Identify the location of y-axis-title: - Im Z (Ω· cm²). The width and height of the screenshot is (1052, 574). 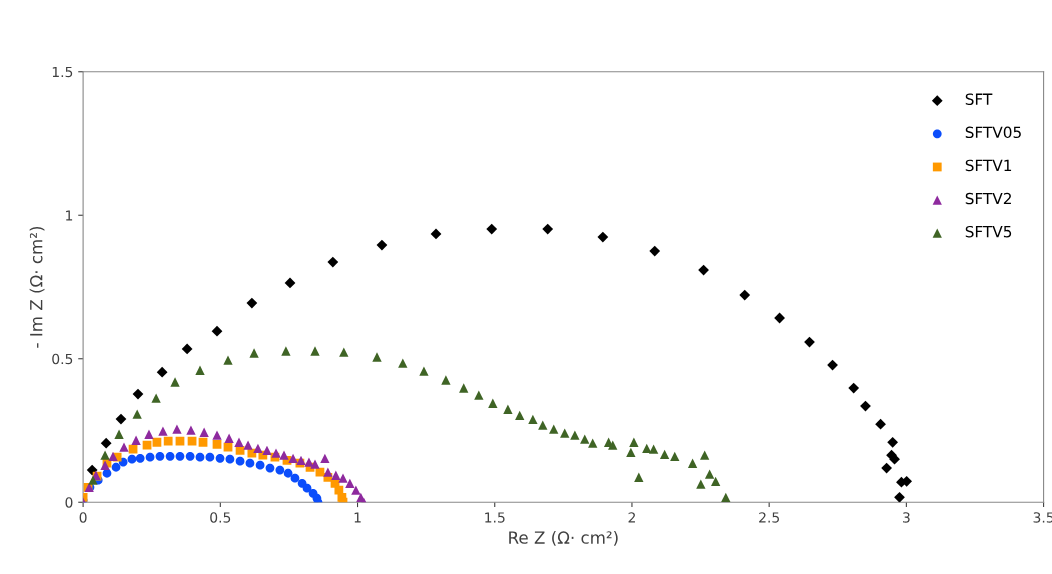
(37, 287).